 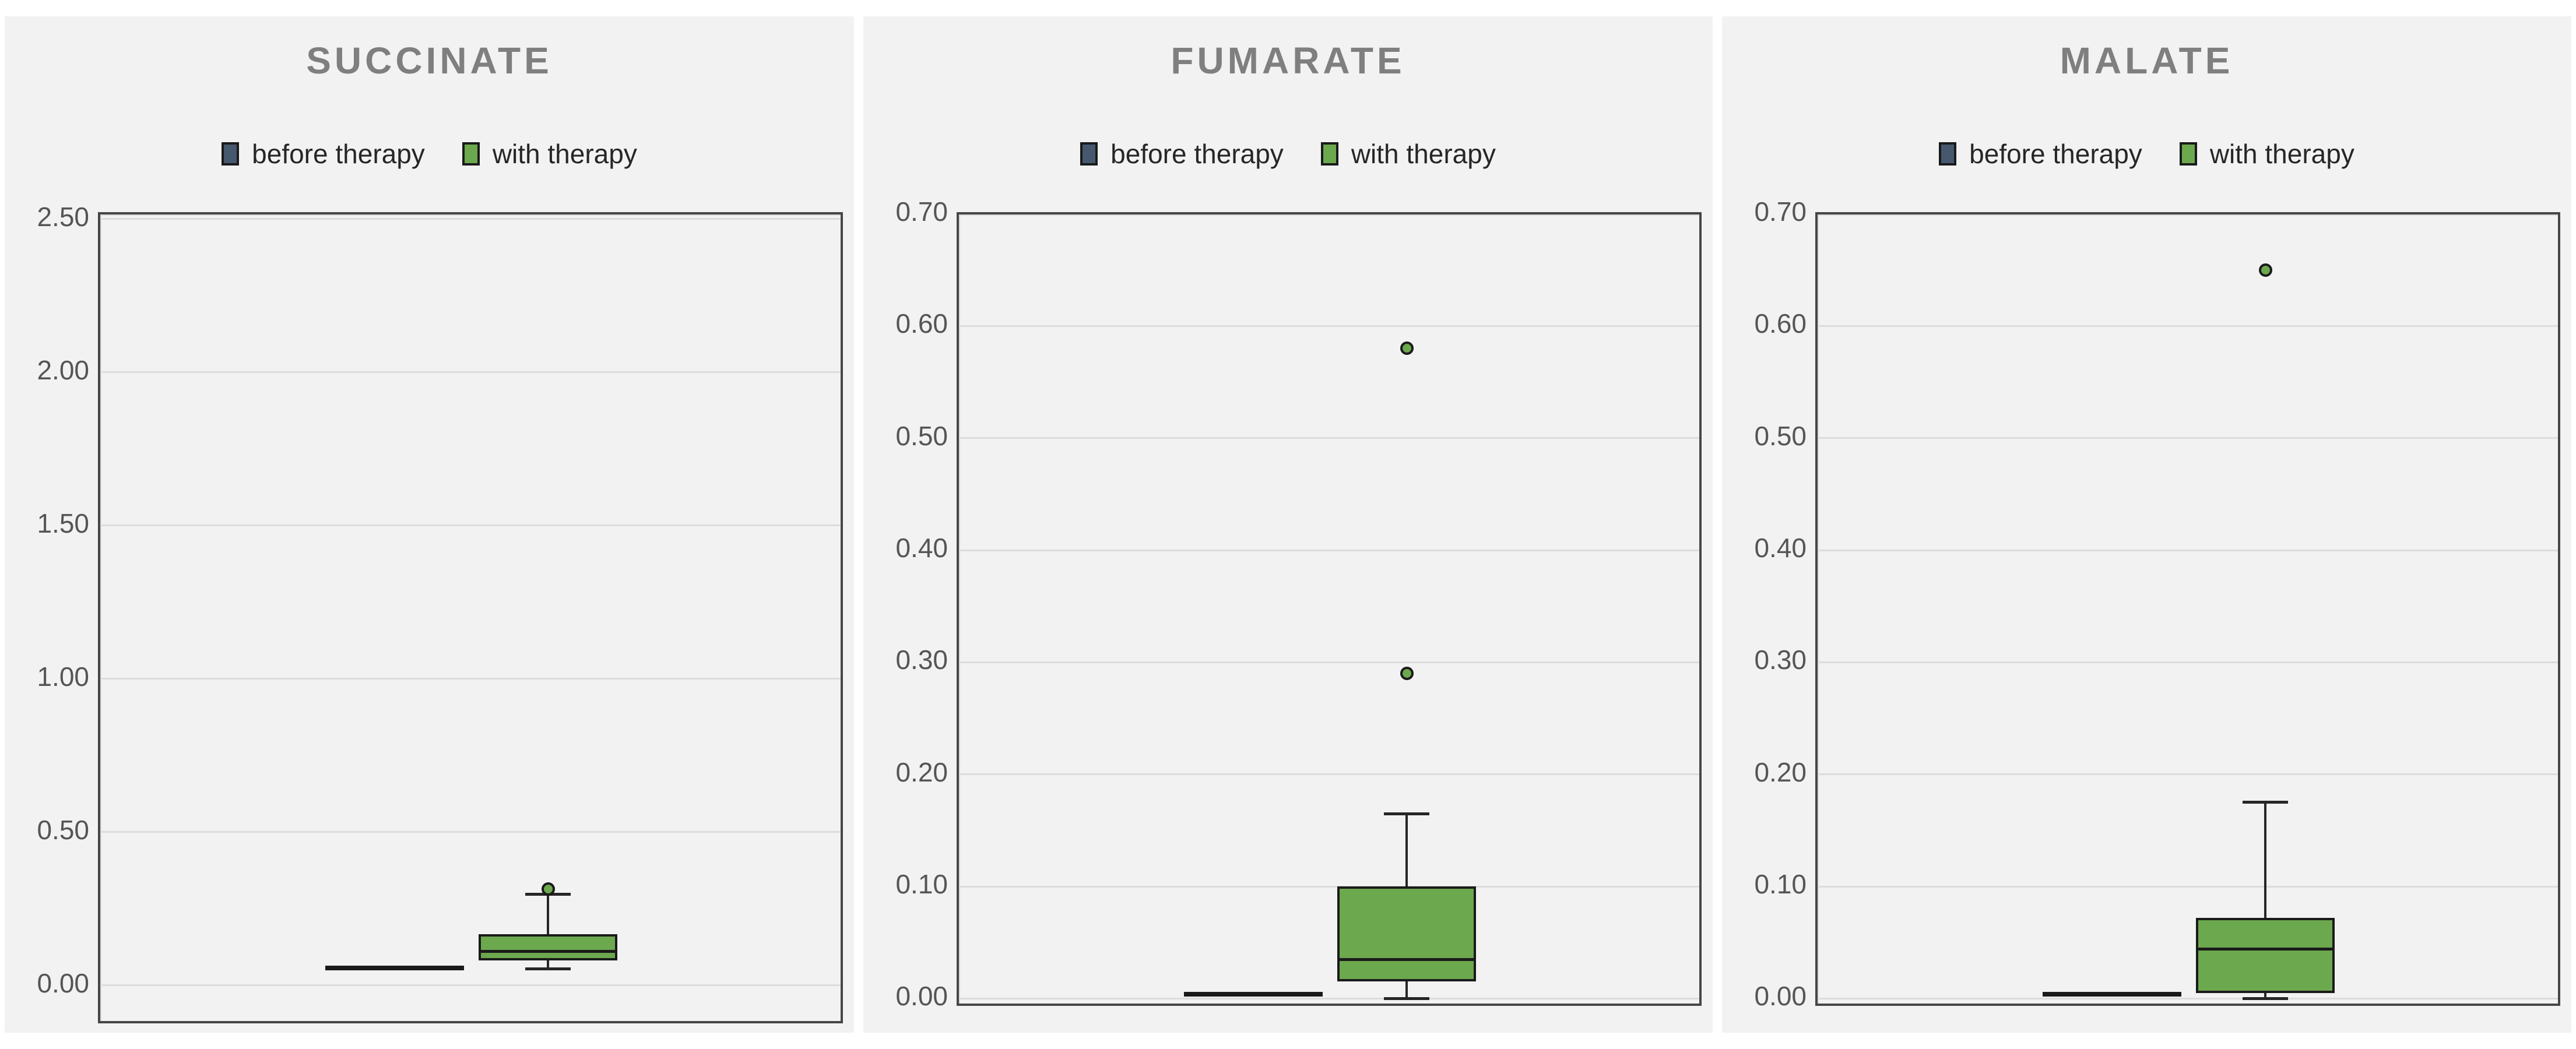 What do you see at coordinates (1288, 61) in the screenshot?
I see `chart-title-fumarate: FUMARATE` at bounding box center [1288, 61].